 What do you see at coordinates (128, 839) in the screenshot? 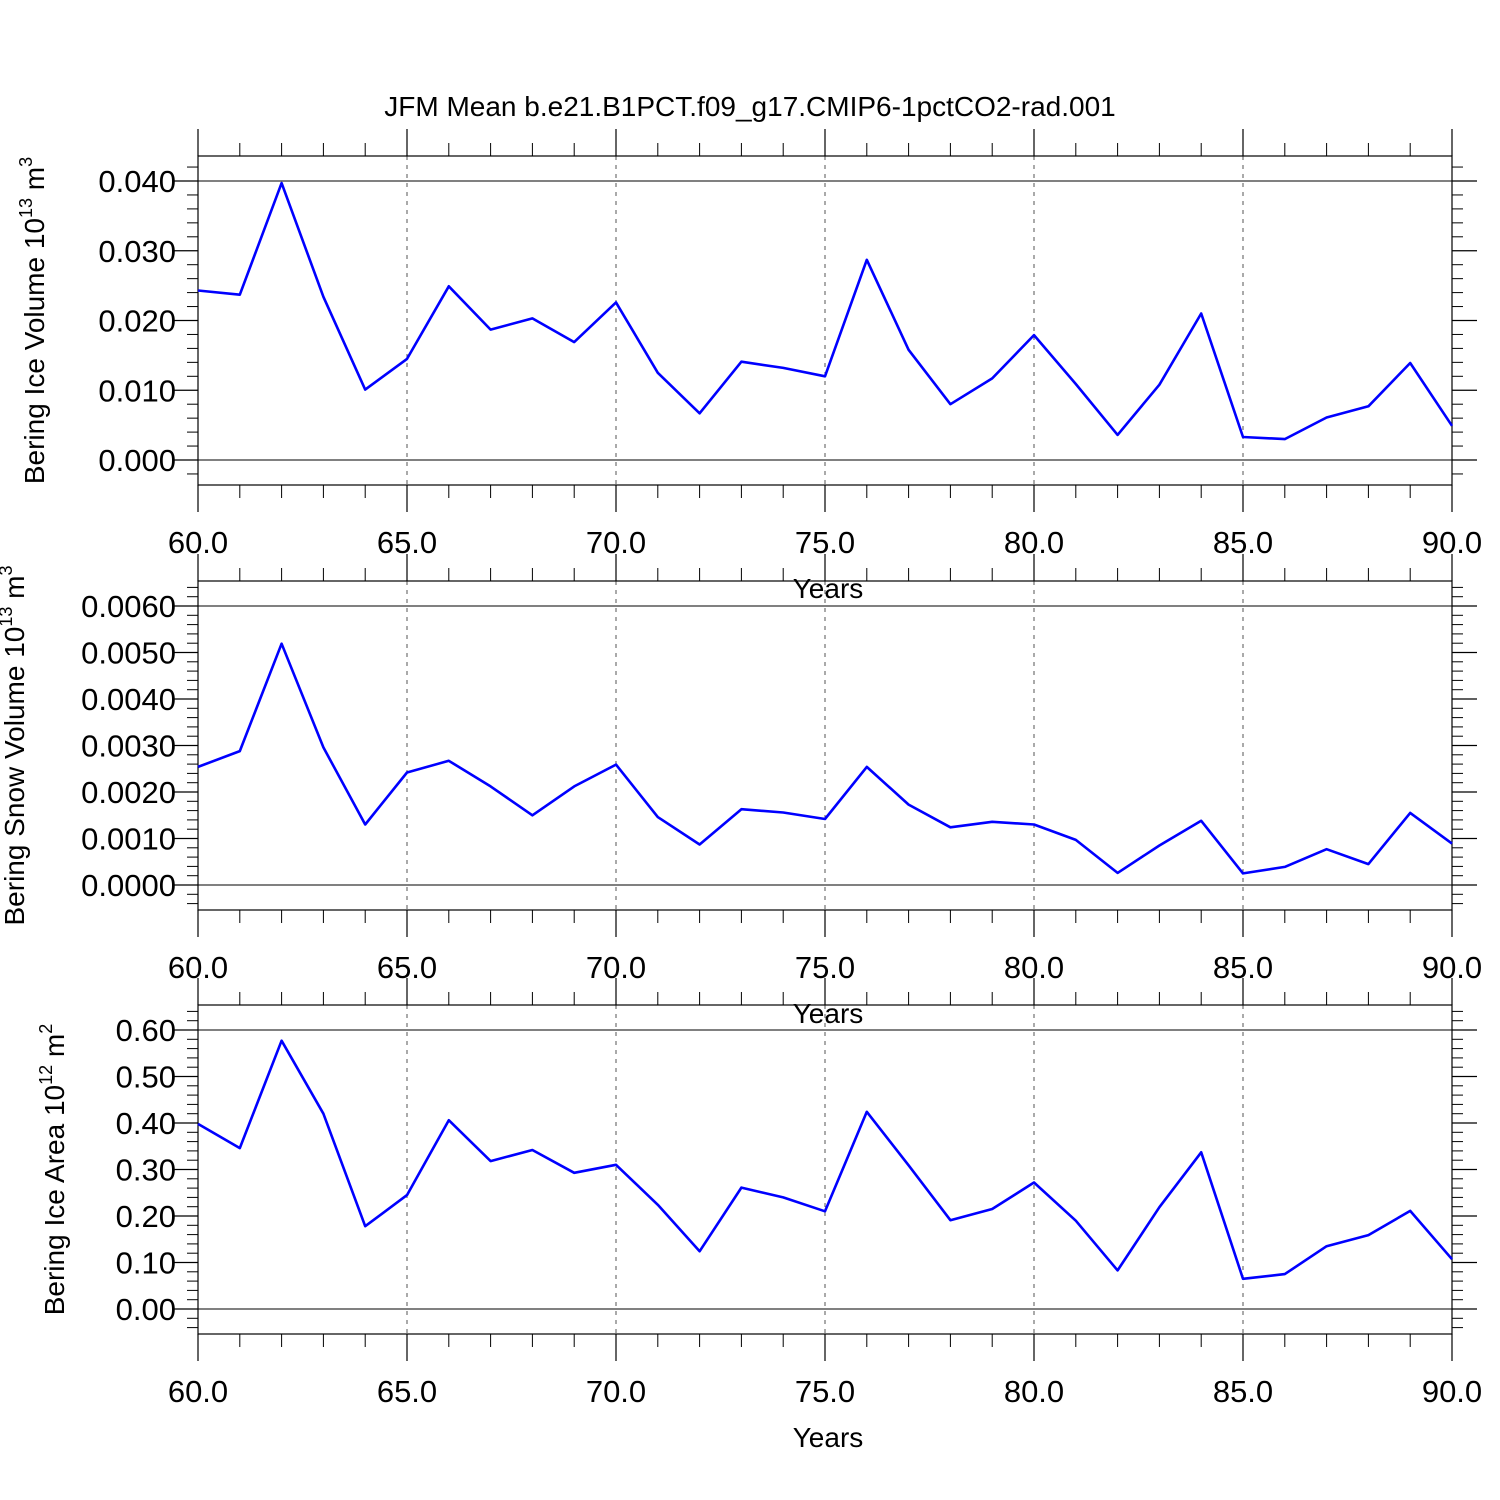
I see `y-tick-label: 0.0010` at bounding box center [128, 839].